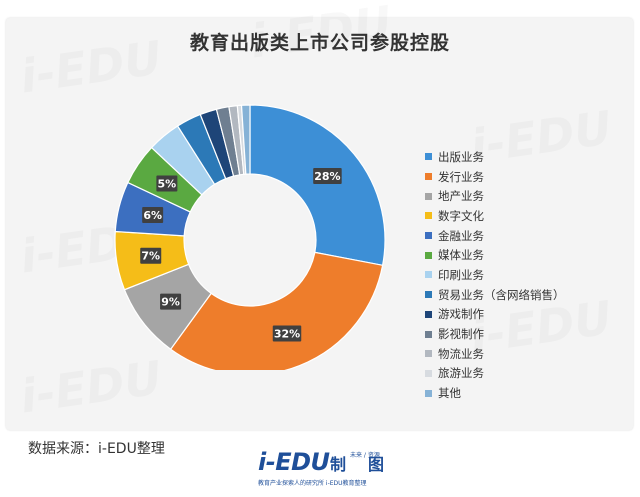  What do you see at coordinates (376, 464) in the screenshot?
I see `logo-mark2-text: 图` at bounding box center [376, 464].